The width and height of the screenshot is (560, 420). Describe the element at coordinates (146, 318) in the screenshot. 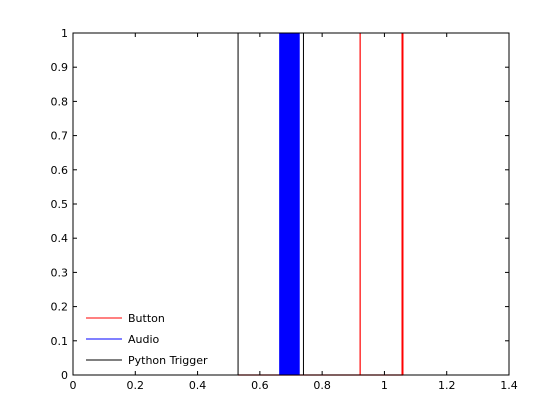

I see `legend-label-button: Button` at that location.